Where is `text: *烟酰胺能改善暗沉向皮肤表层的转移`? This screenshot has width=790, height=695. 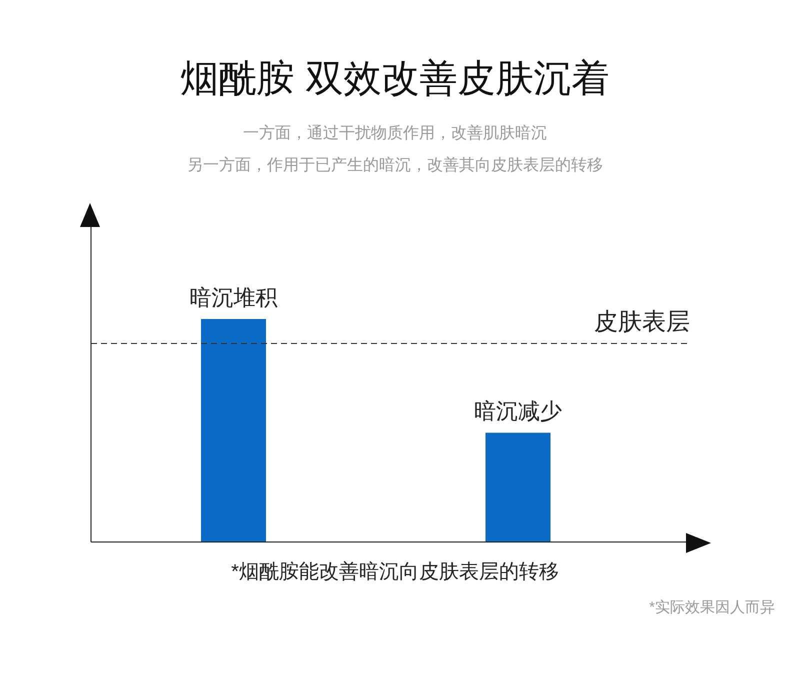 text: *烟酰胺能改善暗沉向皮肤表层的转移 is located at coordinates (395, 572).